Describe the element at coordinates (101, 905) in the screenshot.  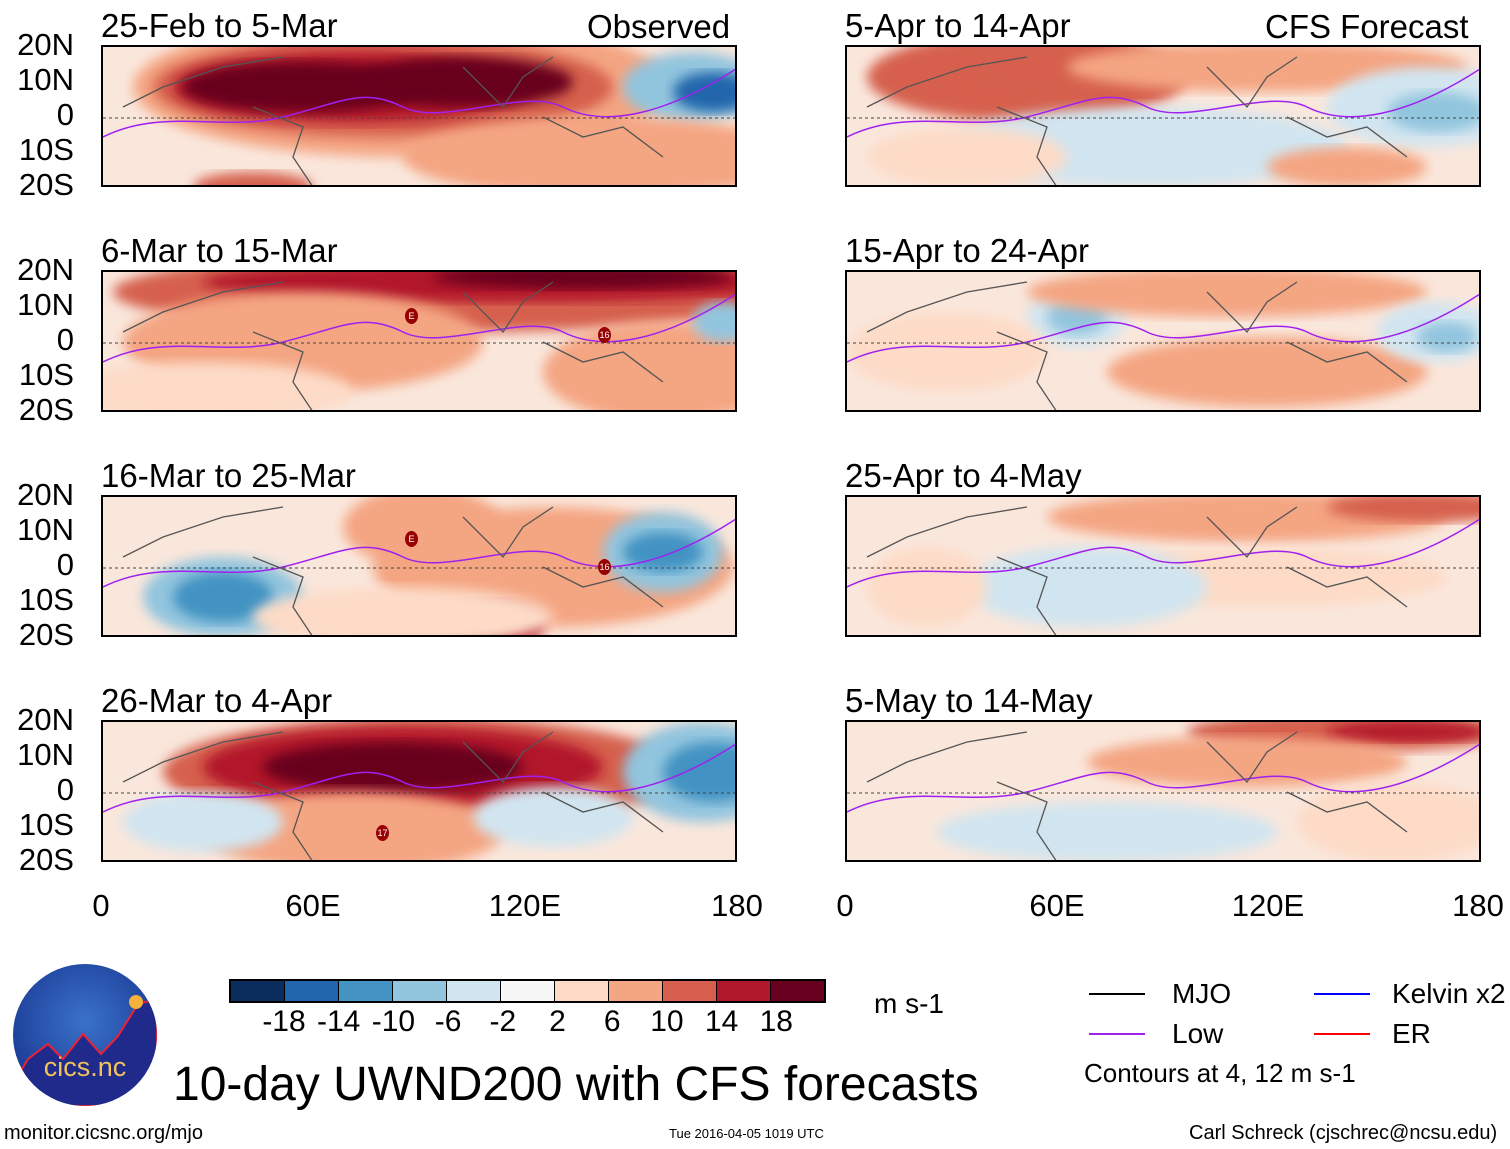
I see `x-tick-left-0: 0` at that location.